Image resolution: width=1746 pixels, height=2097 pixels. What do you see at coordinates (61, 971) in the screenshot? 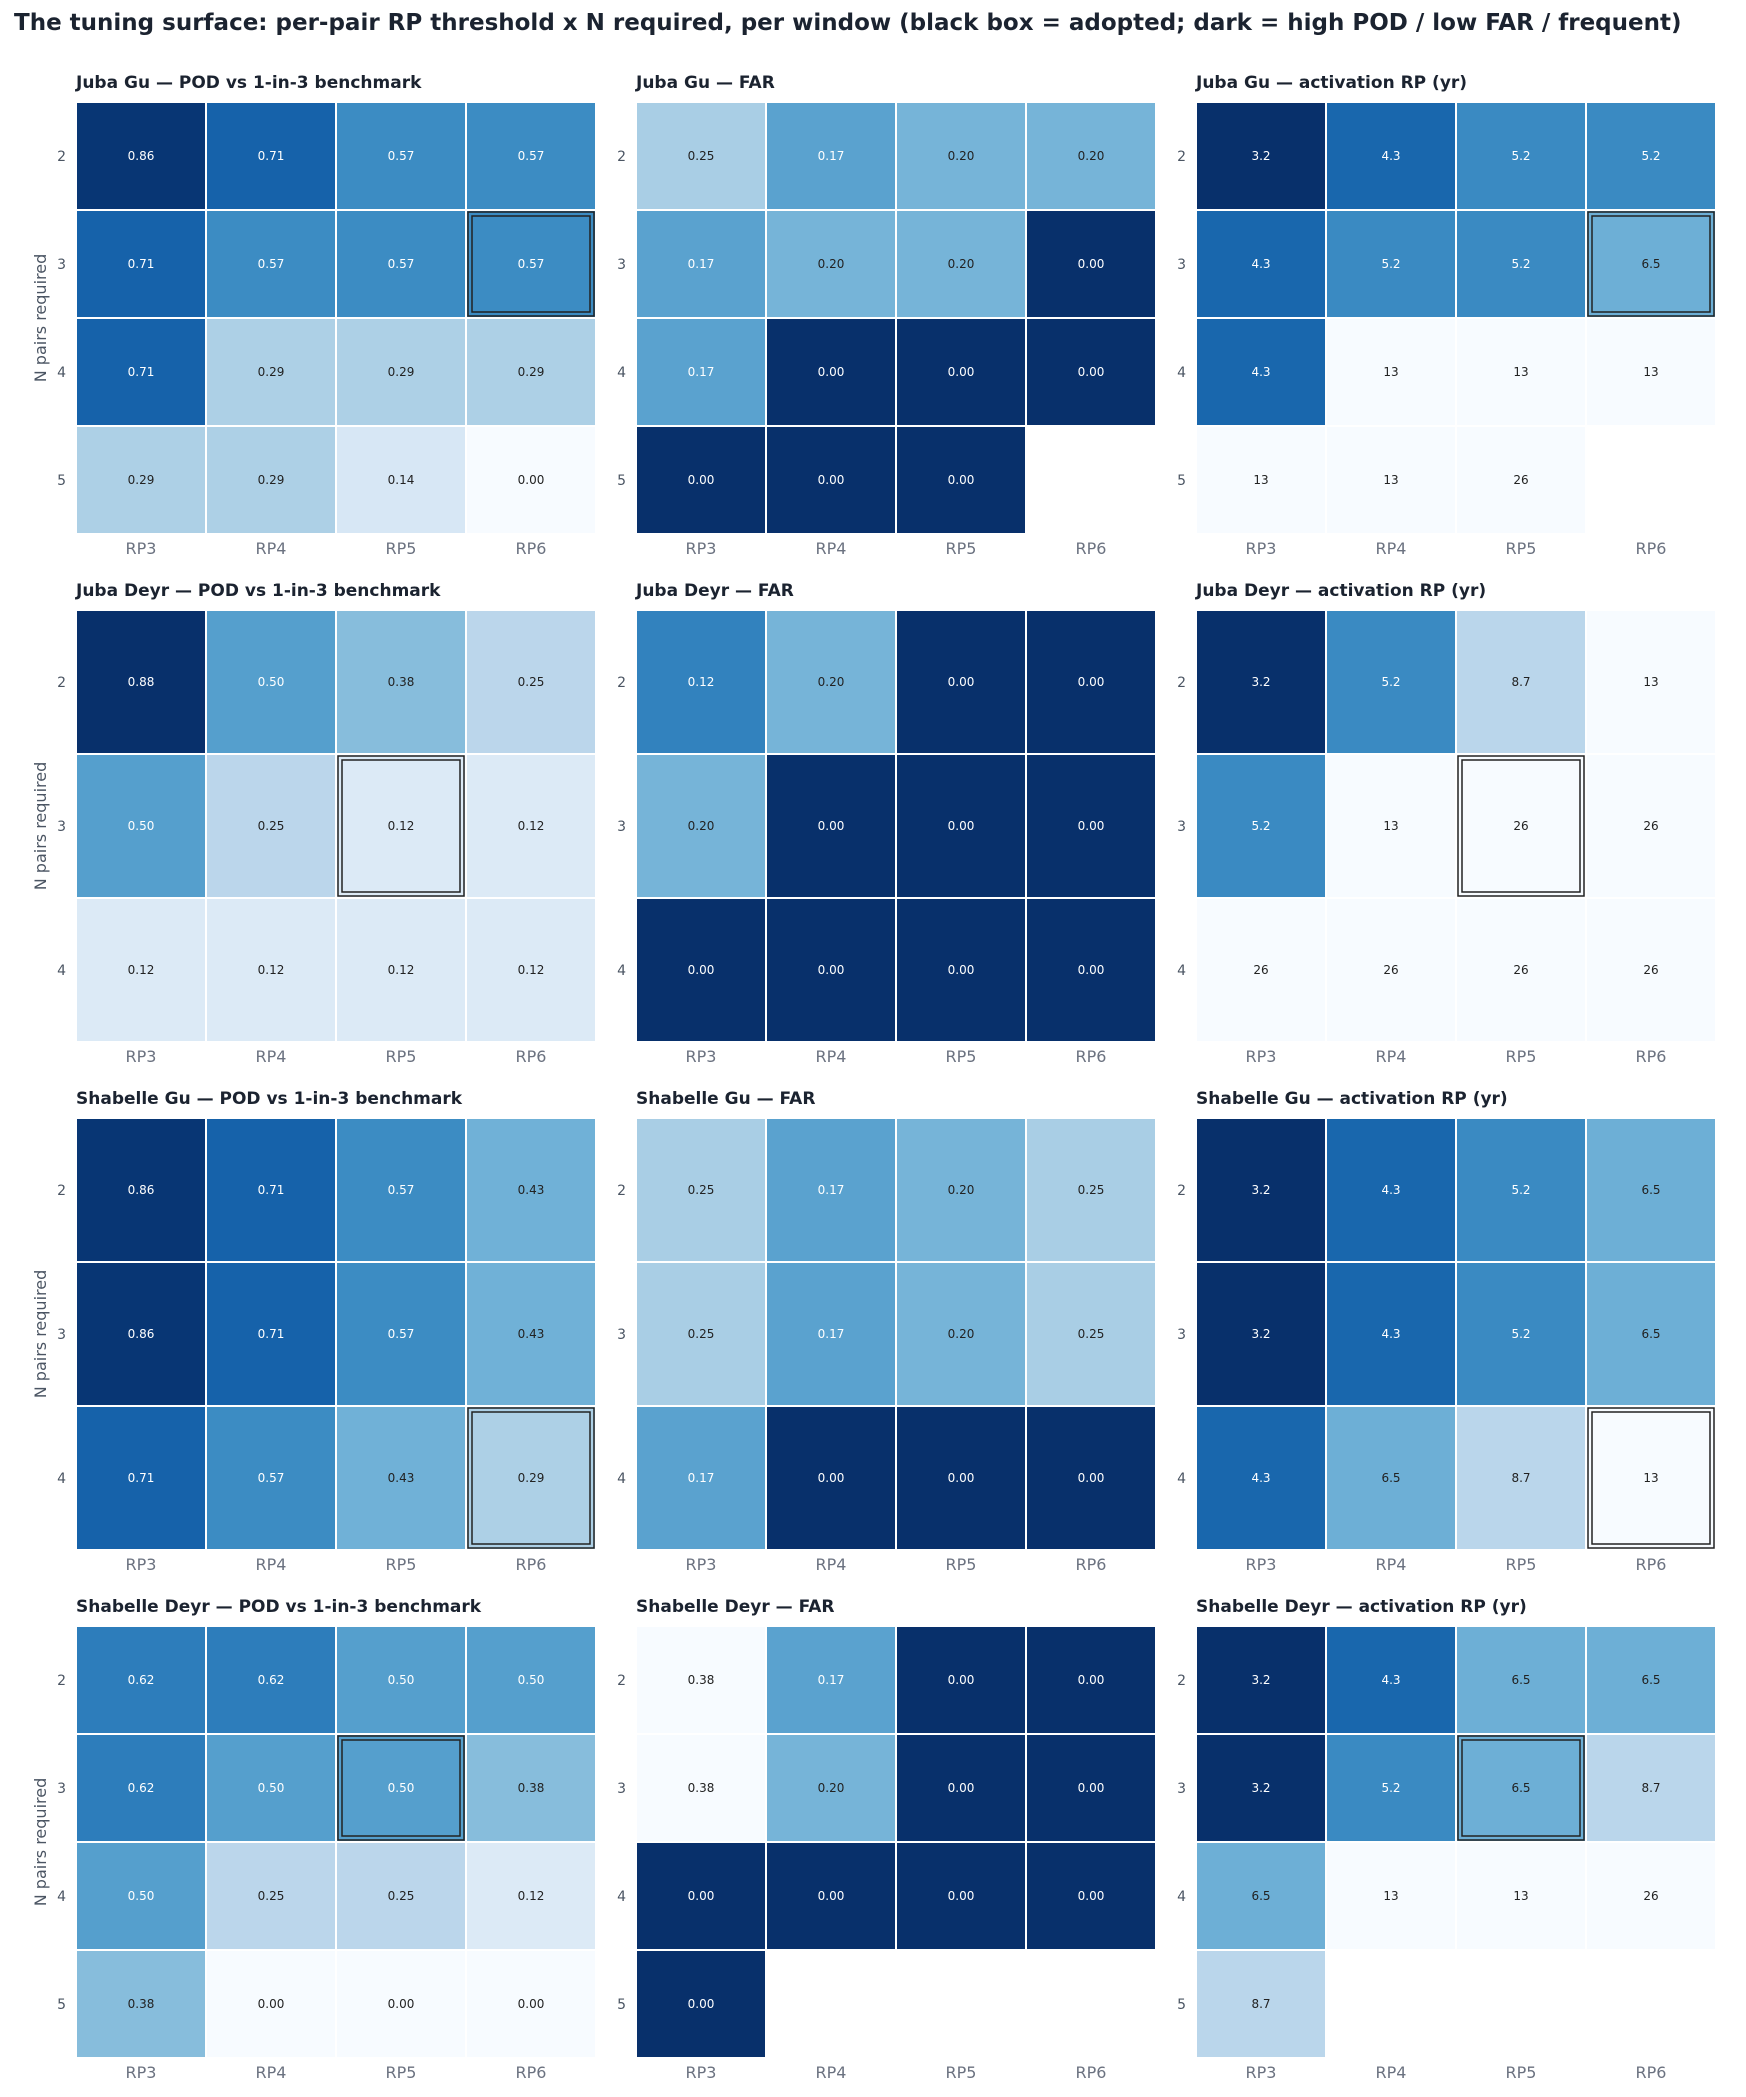
I see `y-tick-label: 4` at bounding box center [61, 971].